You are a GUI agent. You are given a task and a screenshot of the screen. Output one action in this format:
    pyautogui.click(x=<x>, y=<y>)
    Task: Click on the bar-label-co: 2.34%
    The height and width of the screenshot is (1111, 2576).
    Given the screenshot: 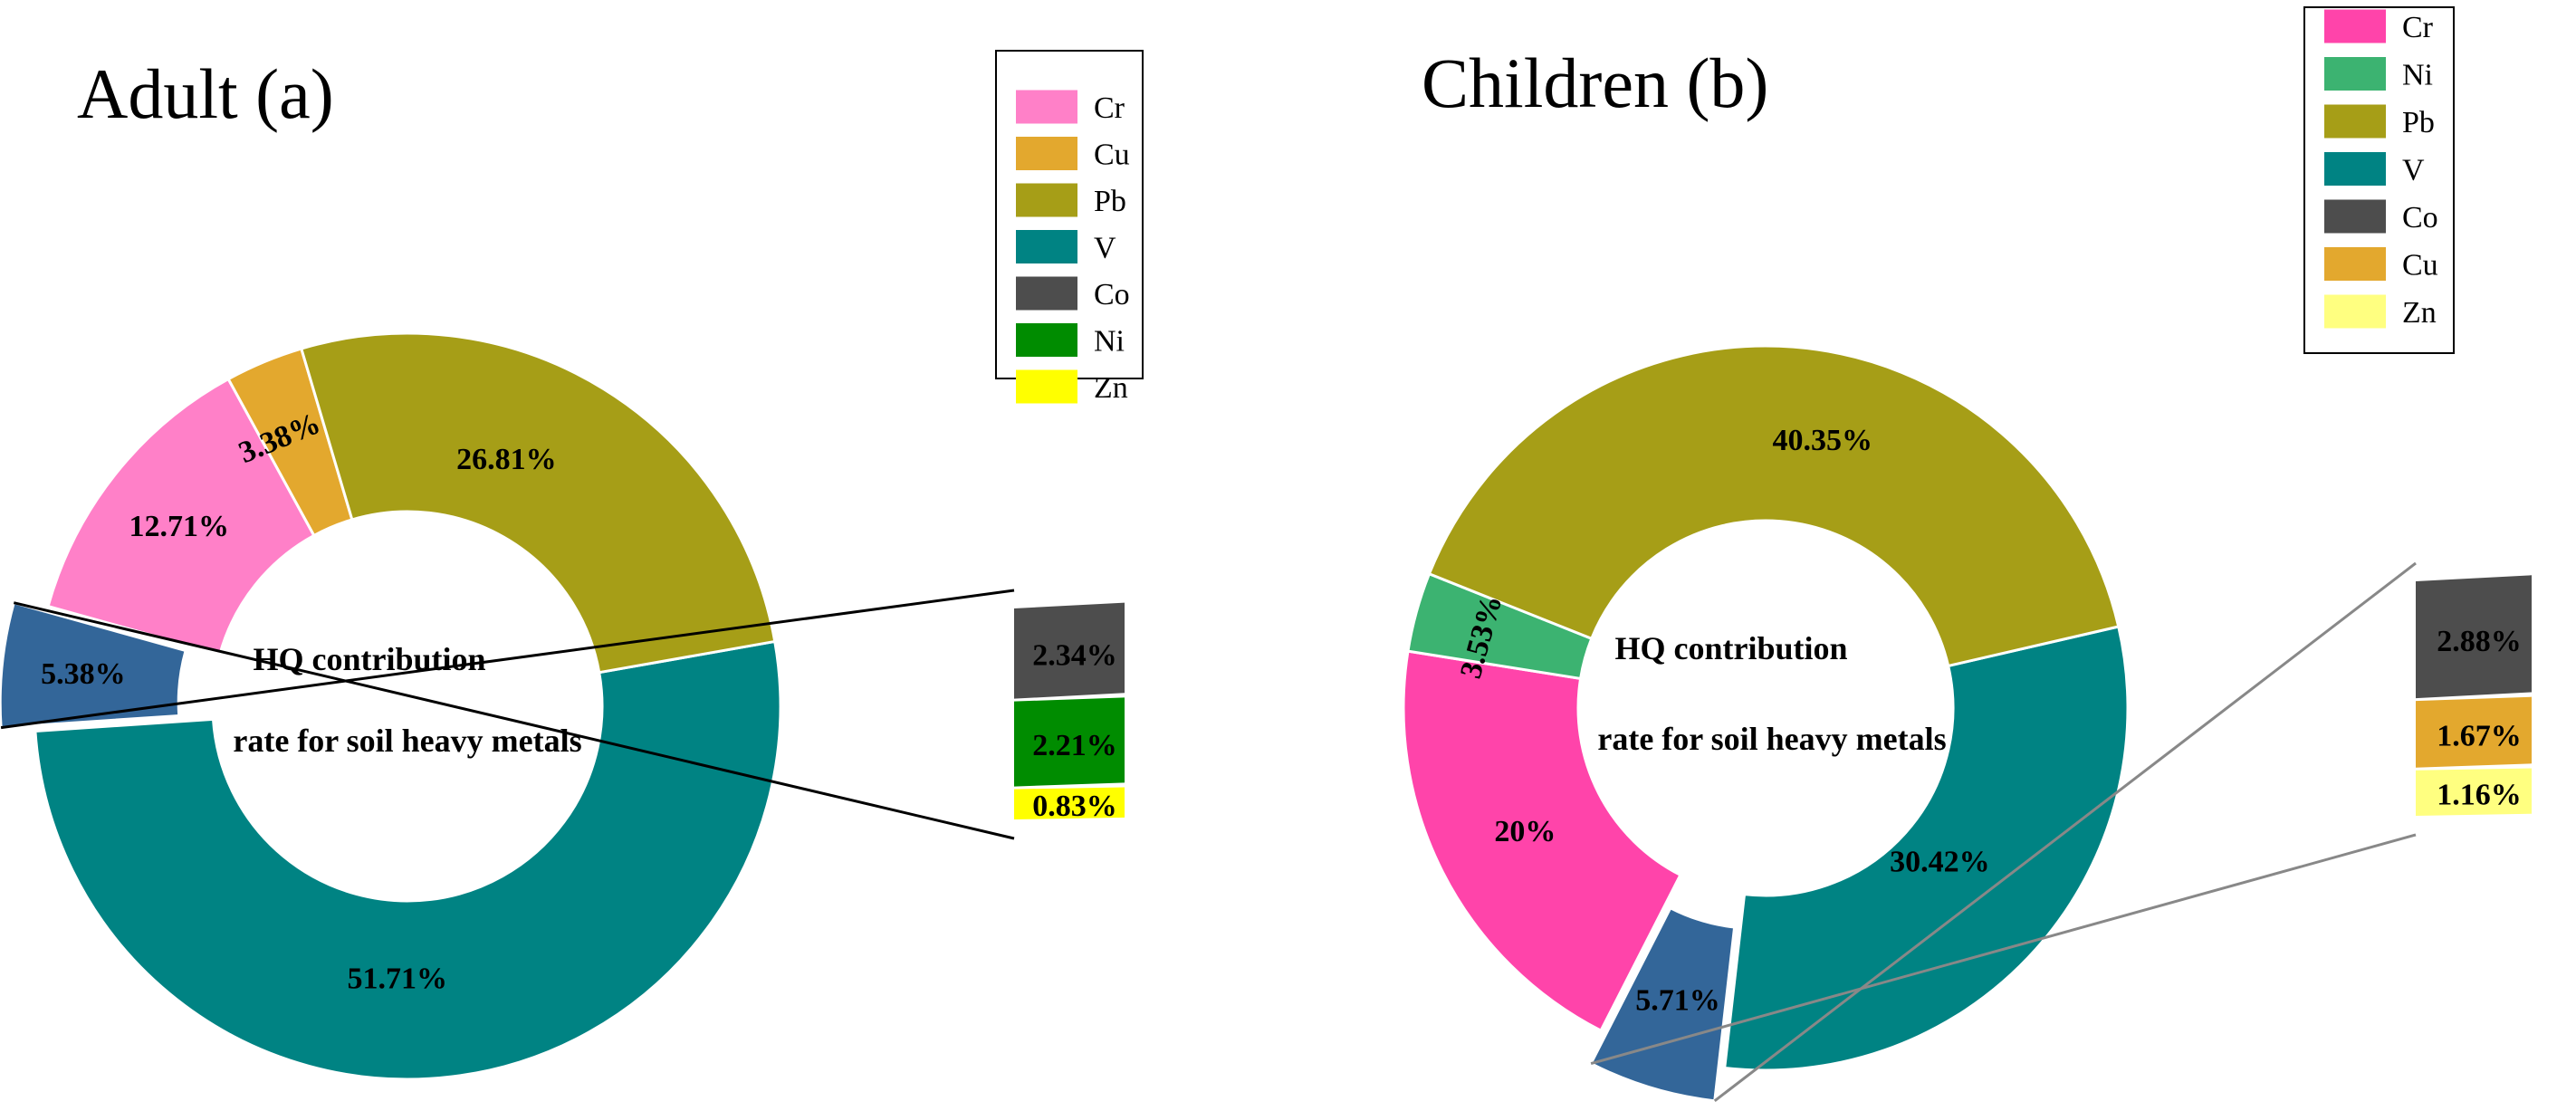 What is the action you would take?
    pyautogui.click(x=1074, y=655)
    